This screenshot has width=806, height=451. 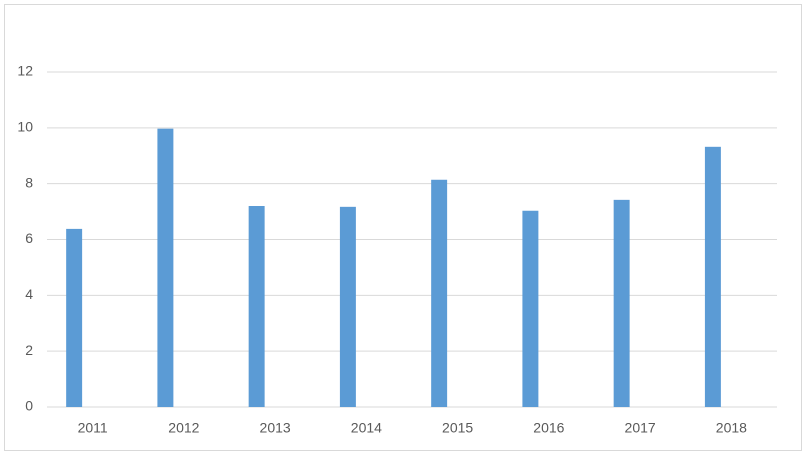 I want to click on y-tick-label: 8, so click(x=29, y=182).